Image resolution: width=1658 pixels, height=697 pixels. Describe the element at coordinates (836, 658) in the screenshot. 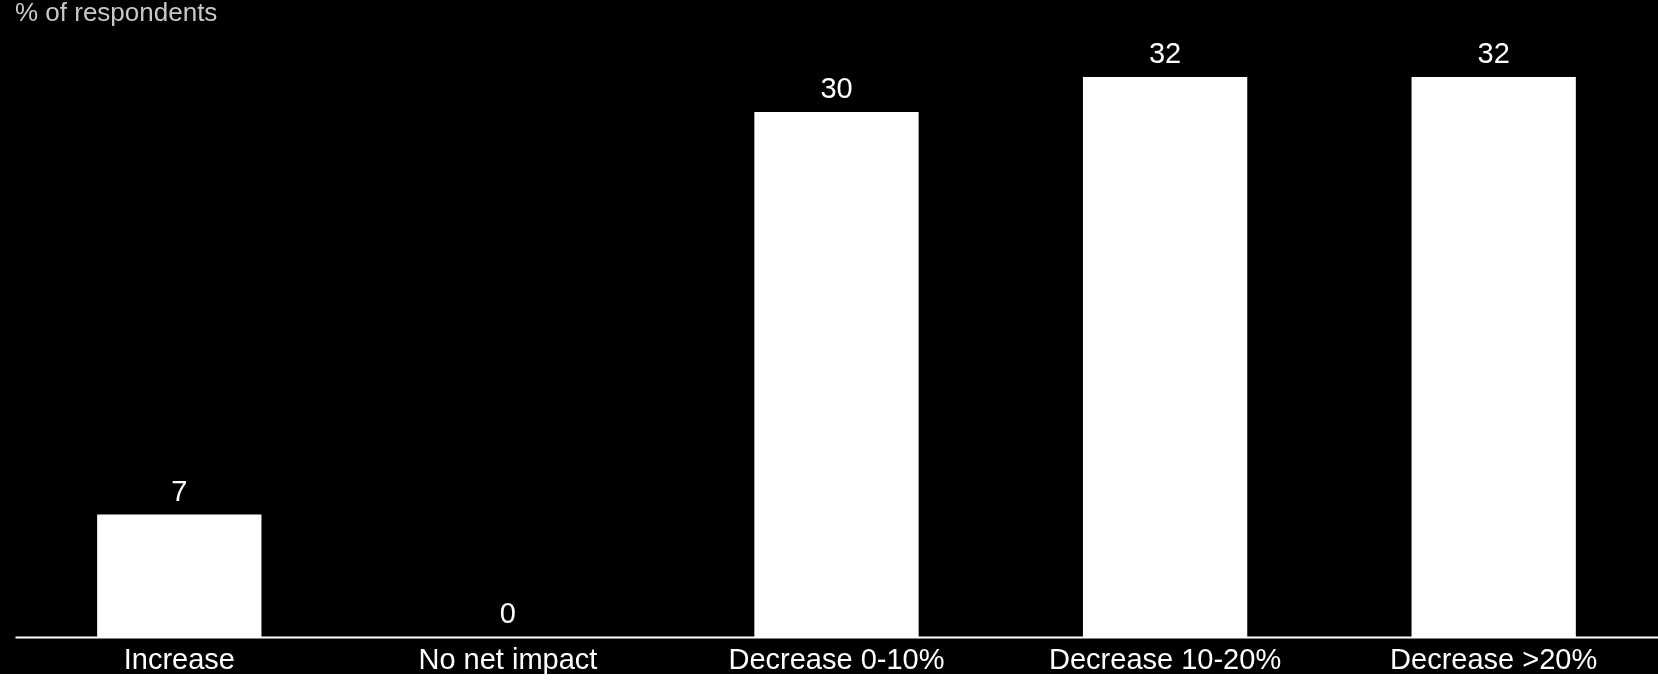

I see `x-tick-label: Decrease 0-10%` at that location.